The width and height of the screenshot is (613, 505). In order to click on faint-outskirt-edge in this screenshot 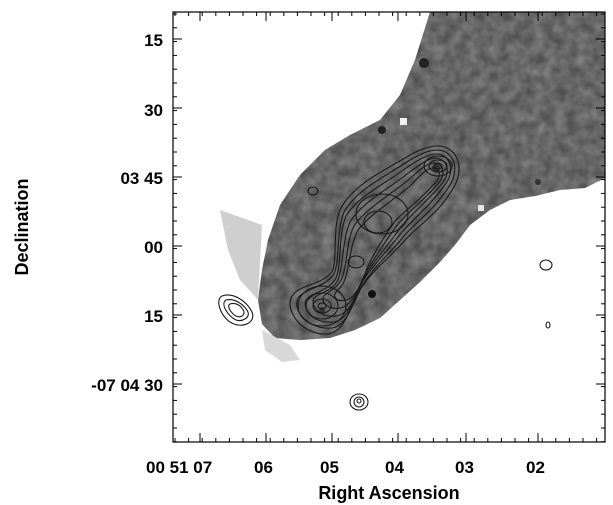, I will do `click(241, 255)`.